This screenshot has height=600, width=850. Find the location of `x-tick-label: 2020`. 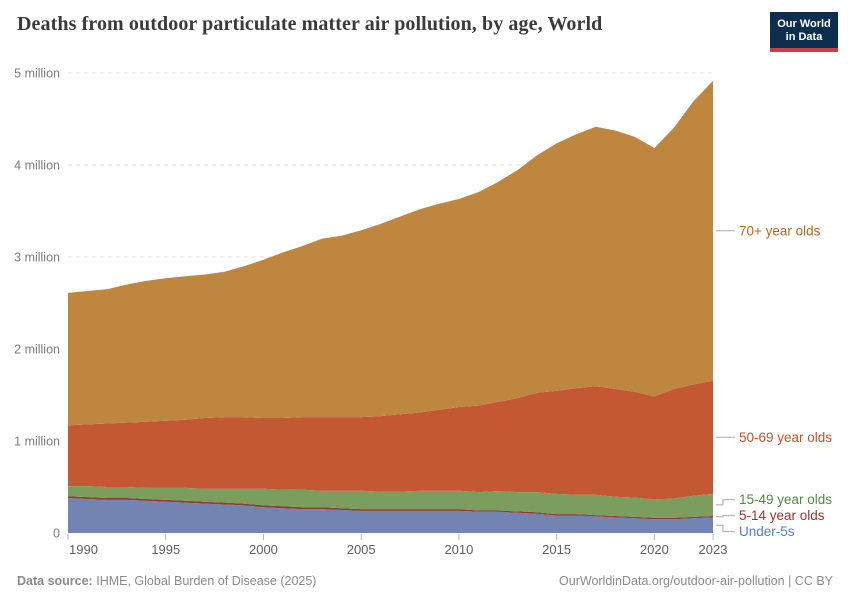

x-tick-label: 2020 is located at coordinates (654, 549).